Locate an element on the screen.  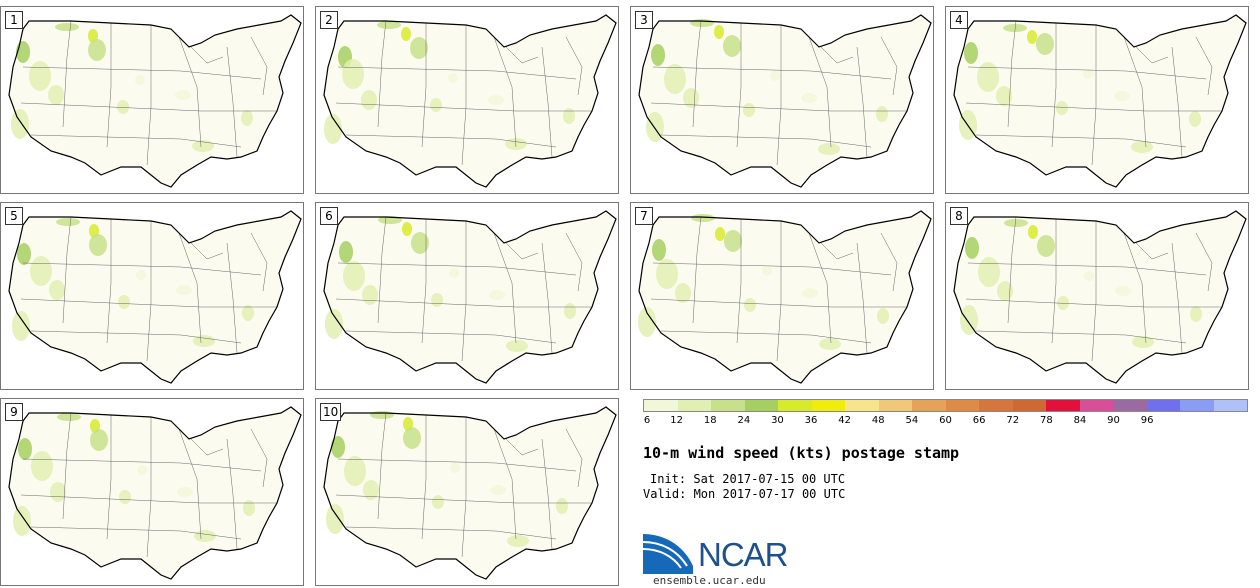
member-label: 5 is located at coordinates (14, 216).